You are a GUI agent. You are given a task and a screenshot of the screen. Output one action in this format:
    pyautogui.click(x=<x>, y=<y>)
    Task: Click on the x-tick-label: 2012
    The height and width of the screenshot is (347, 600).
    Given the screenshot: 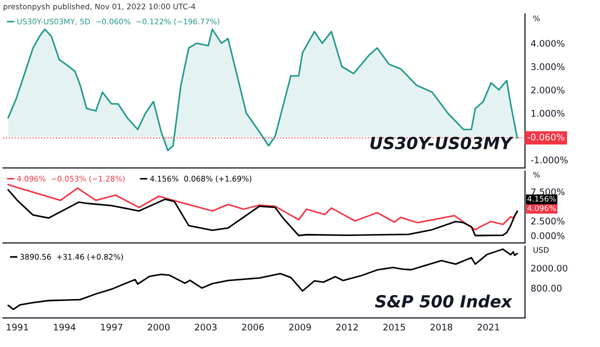 What is the action you would take?
    pyautogui.click(x=347, y=327)
    